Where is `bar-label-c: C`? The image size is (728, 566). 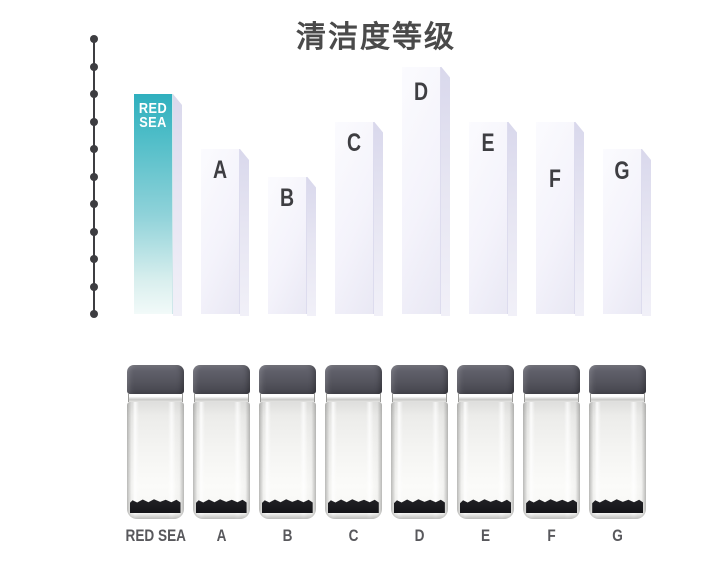
bar-label-c: C is located at coordinates (354, 142).